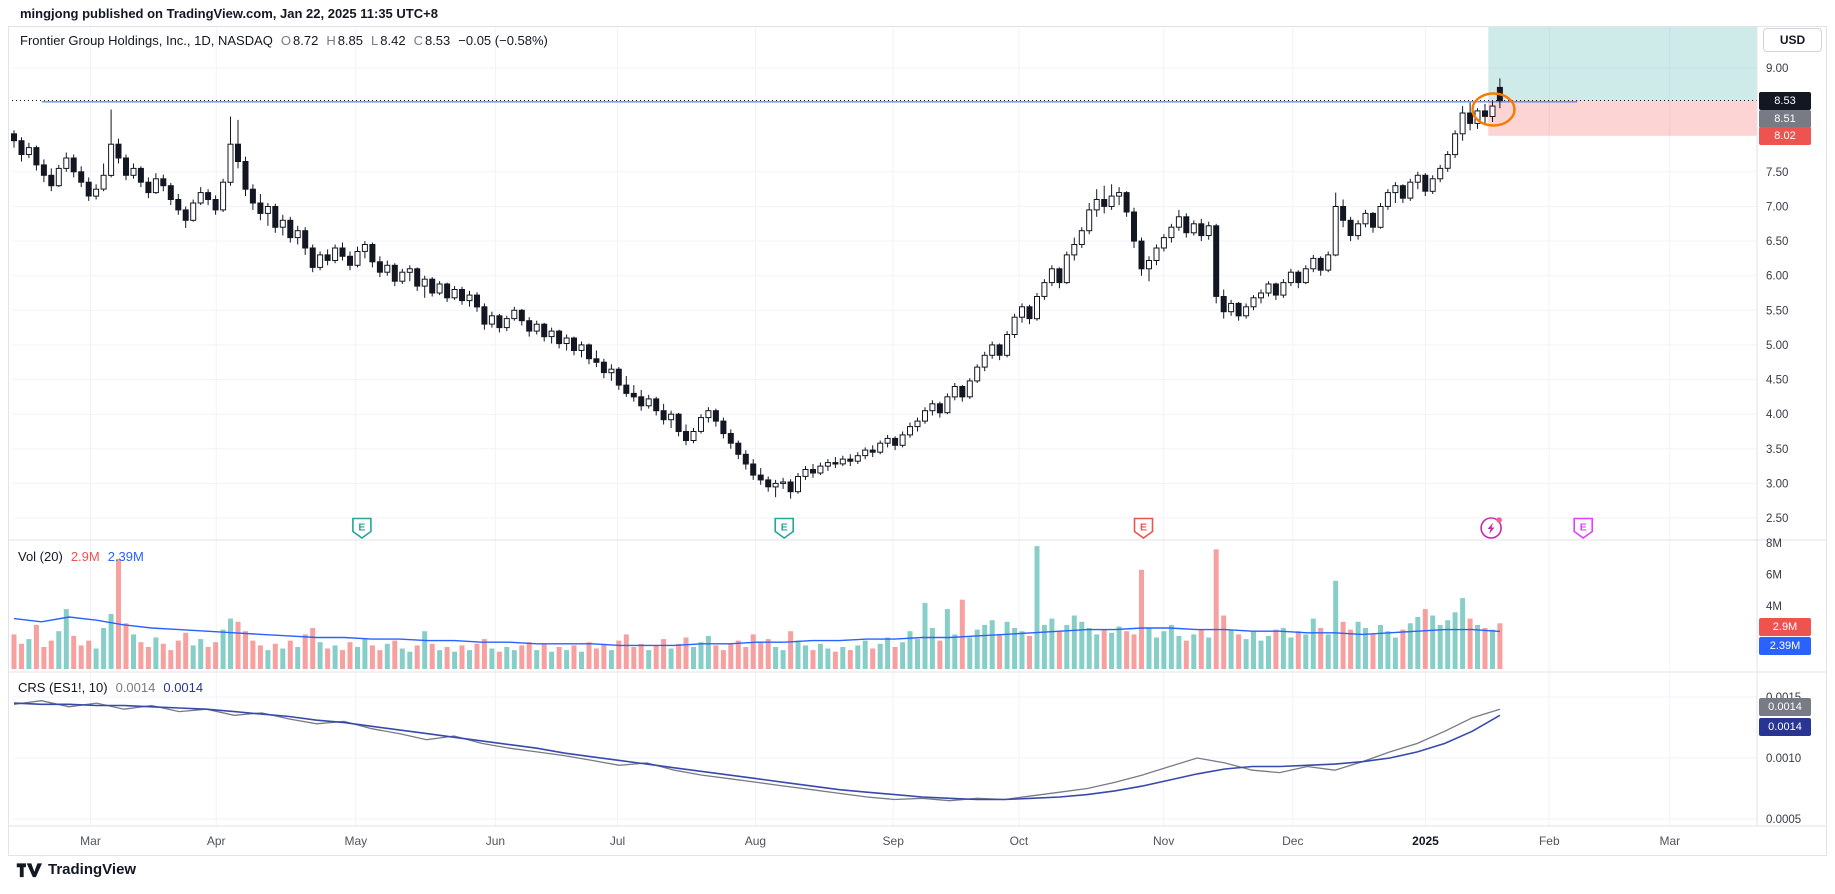  I want to click on idea-lightning-marker, so click(1491, 528).